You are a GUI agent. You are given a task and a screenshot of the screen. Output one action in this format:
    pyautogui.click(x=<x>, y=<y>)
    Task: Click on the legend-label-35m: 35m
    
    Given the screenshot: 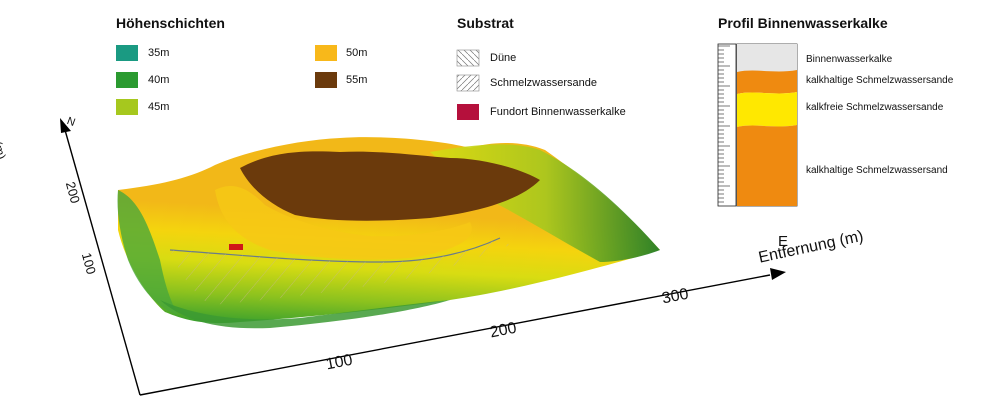 What is the action you would take?
    pyautogui.click(x=159, y=53)
    